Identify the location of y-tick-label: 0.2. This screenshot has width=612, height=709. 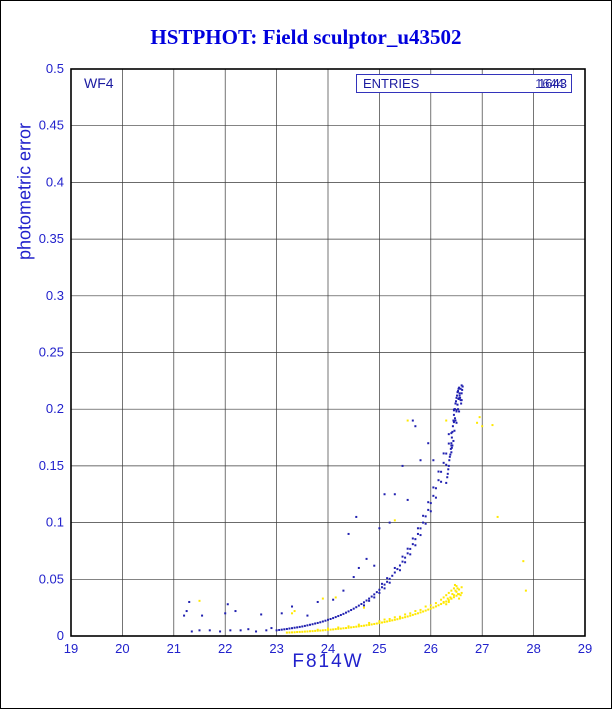
(55, 408).